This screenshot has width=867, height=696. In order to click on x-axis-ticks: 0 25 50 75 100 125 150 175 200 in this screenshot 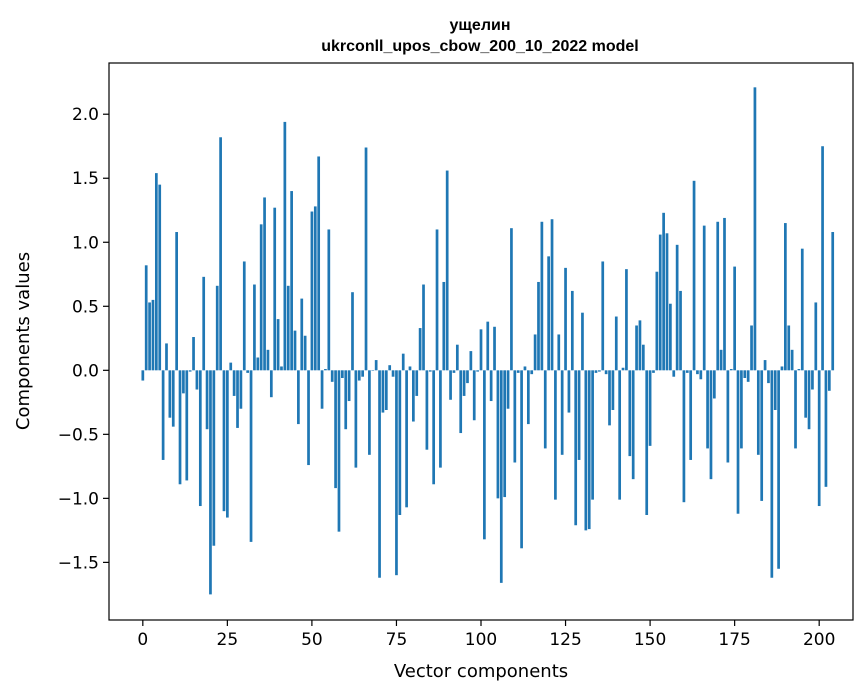, I will do `click(486, 635)`.